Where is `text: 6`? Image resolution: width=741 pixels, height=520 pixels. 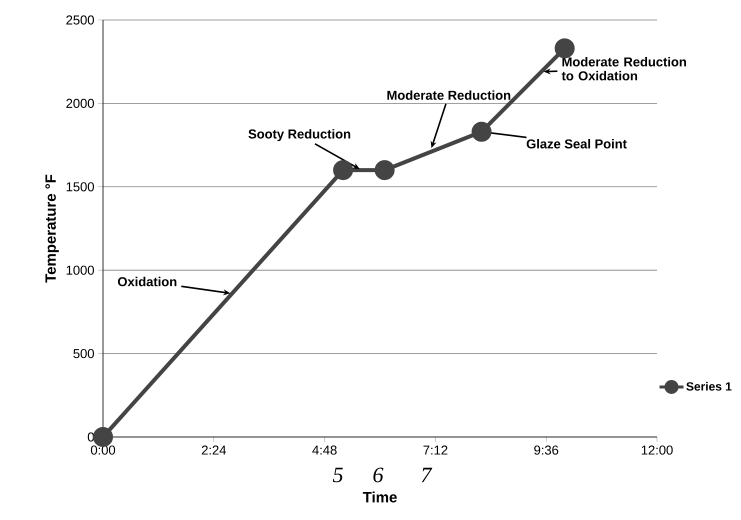 text: 6 is located at coordinates (378, 475).